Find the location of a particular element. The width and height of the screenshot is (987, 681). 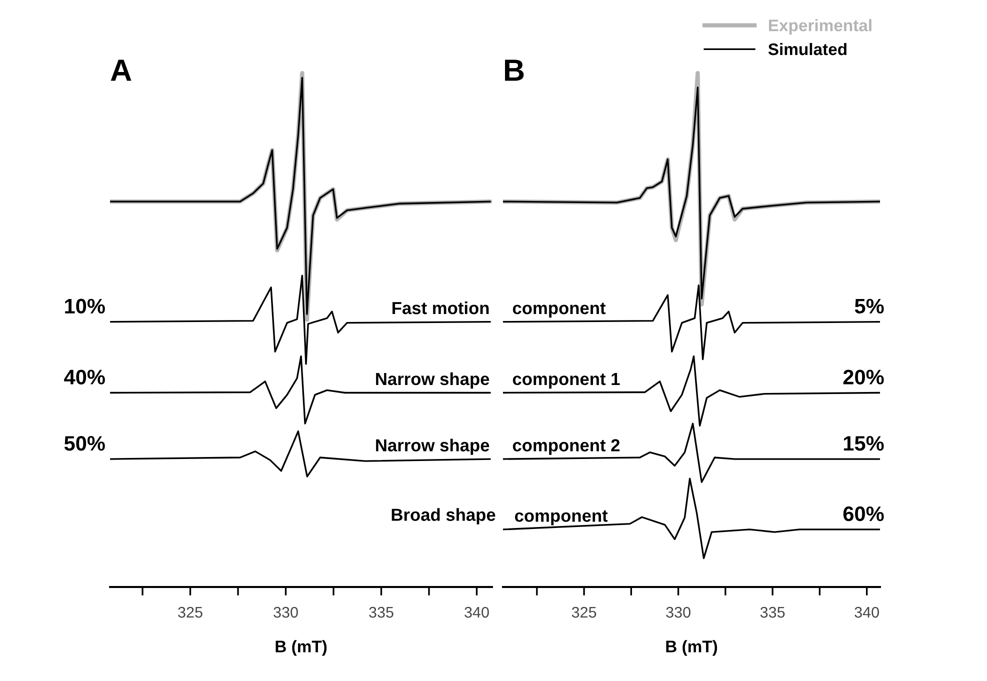

annotation: component 1 is located at coordinates (566, 381).